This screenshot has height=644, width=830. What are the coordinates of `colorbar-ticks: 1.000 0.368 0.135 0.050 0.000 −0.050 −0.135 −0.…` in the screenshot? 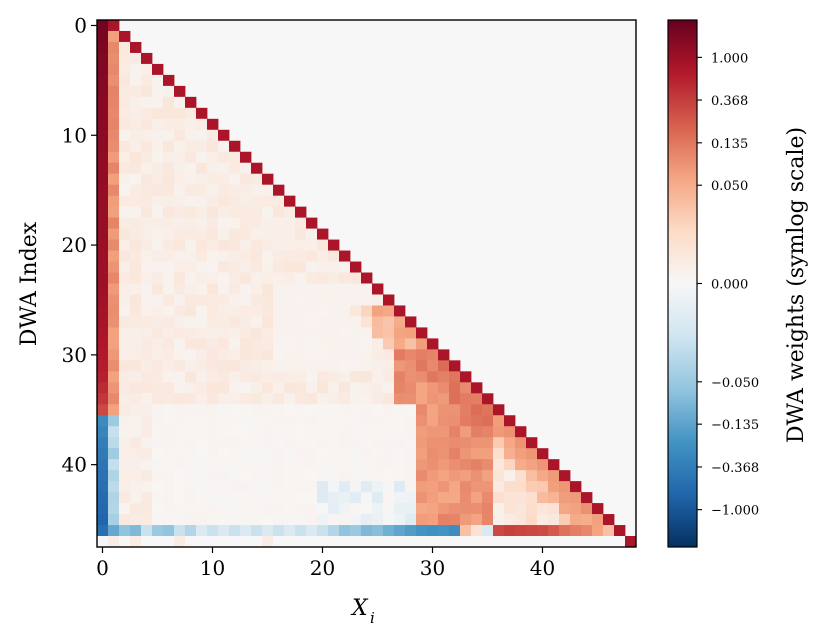 It's located at (728, 285).